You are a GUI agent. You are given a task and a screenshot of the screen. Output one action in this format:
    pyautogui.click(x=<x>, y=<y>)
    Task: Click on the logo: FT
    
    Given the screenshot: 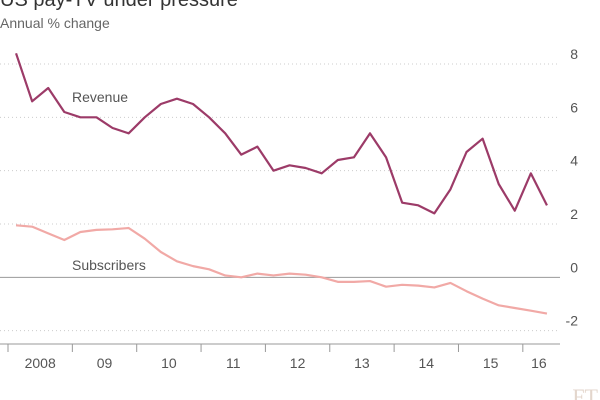 What is the action you would take?
    pyautogui.click(x=585, y=392)
    